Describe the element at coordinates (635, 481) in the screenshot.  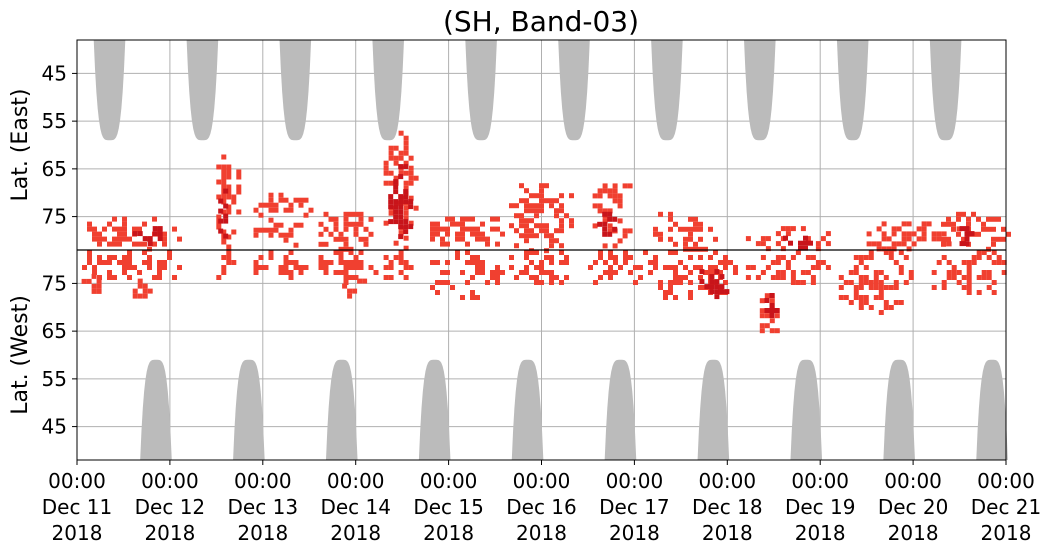
I see `x-tick-label-6-time: 00:00` at that location.